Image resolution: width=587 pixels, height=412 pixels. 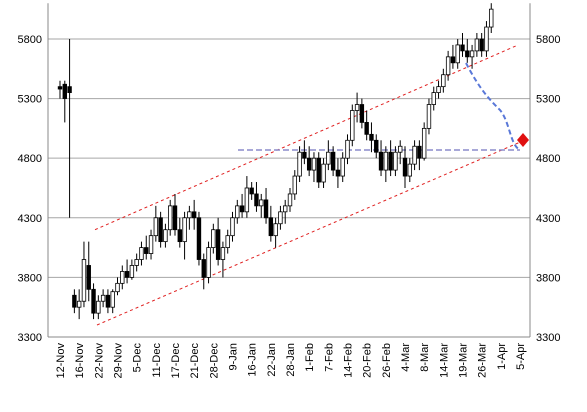 What do you see at coordinates (253, 360) in the screenshot?
I see `x-tick-label: 16-Jan` at bounding box center [253, 360].